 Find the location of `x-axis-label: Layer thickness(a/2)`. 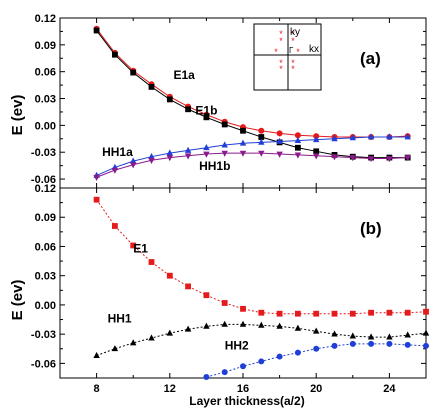

x-axis-label: Layer thickness(a/2) is located at coordinates (246, 401).